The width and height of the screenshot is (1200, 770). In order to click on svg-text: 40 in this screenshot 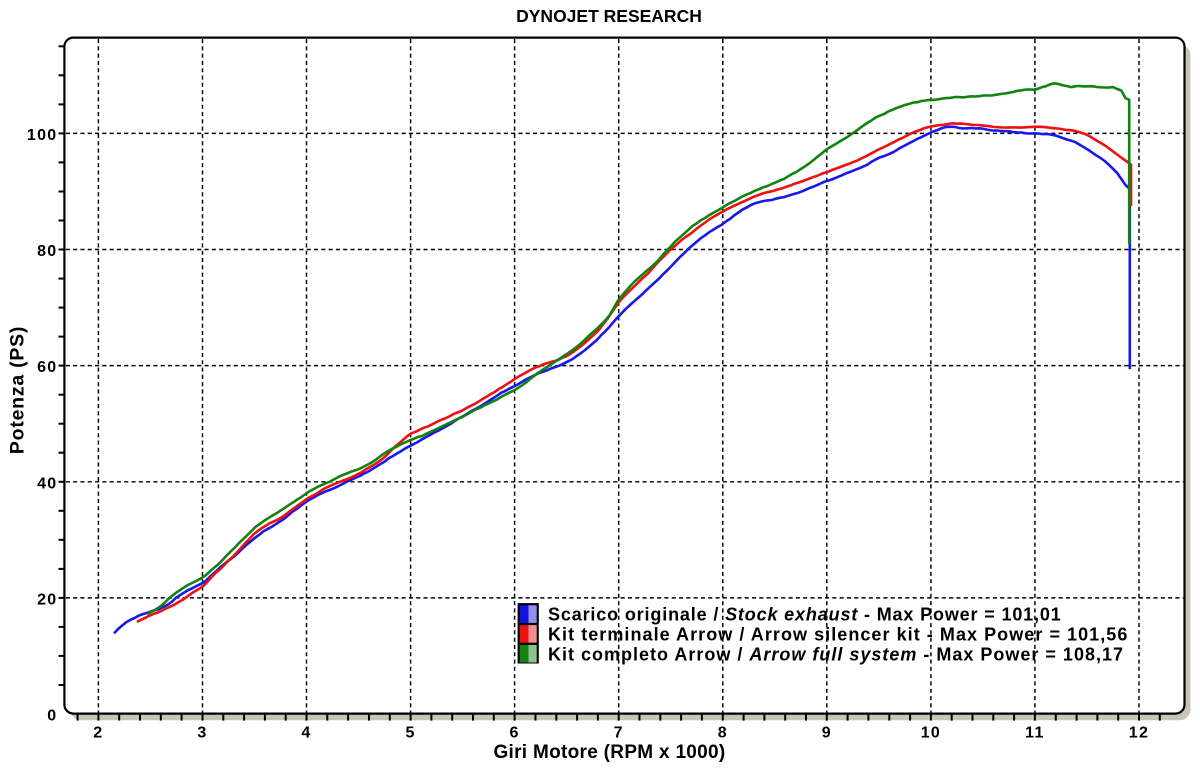, I will do `click(47, 483)`.